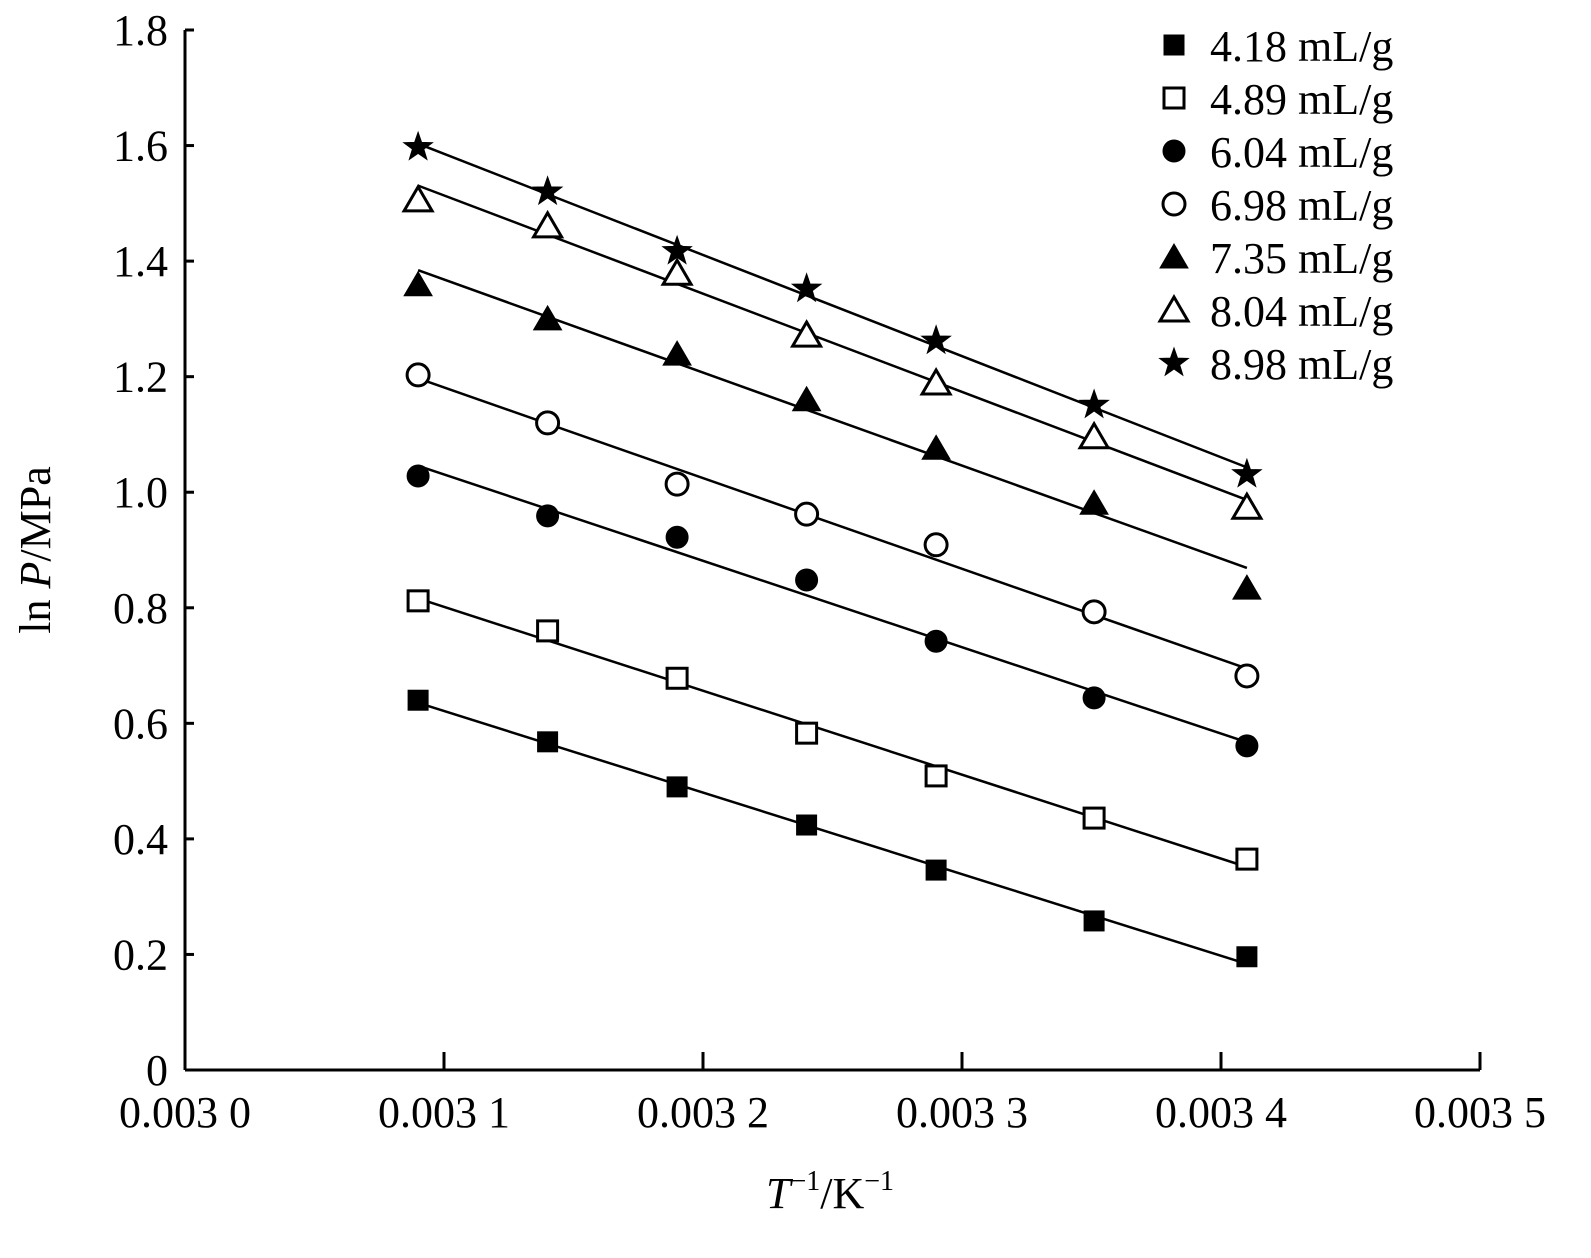 The image size is (1591, 1258). What do you see at coordinates (444, 1112) in the screenshot?
I see `x-tick-label: 0.003 1` at bounding box center [444, 1112].